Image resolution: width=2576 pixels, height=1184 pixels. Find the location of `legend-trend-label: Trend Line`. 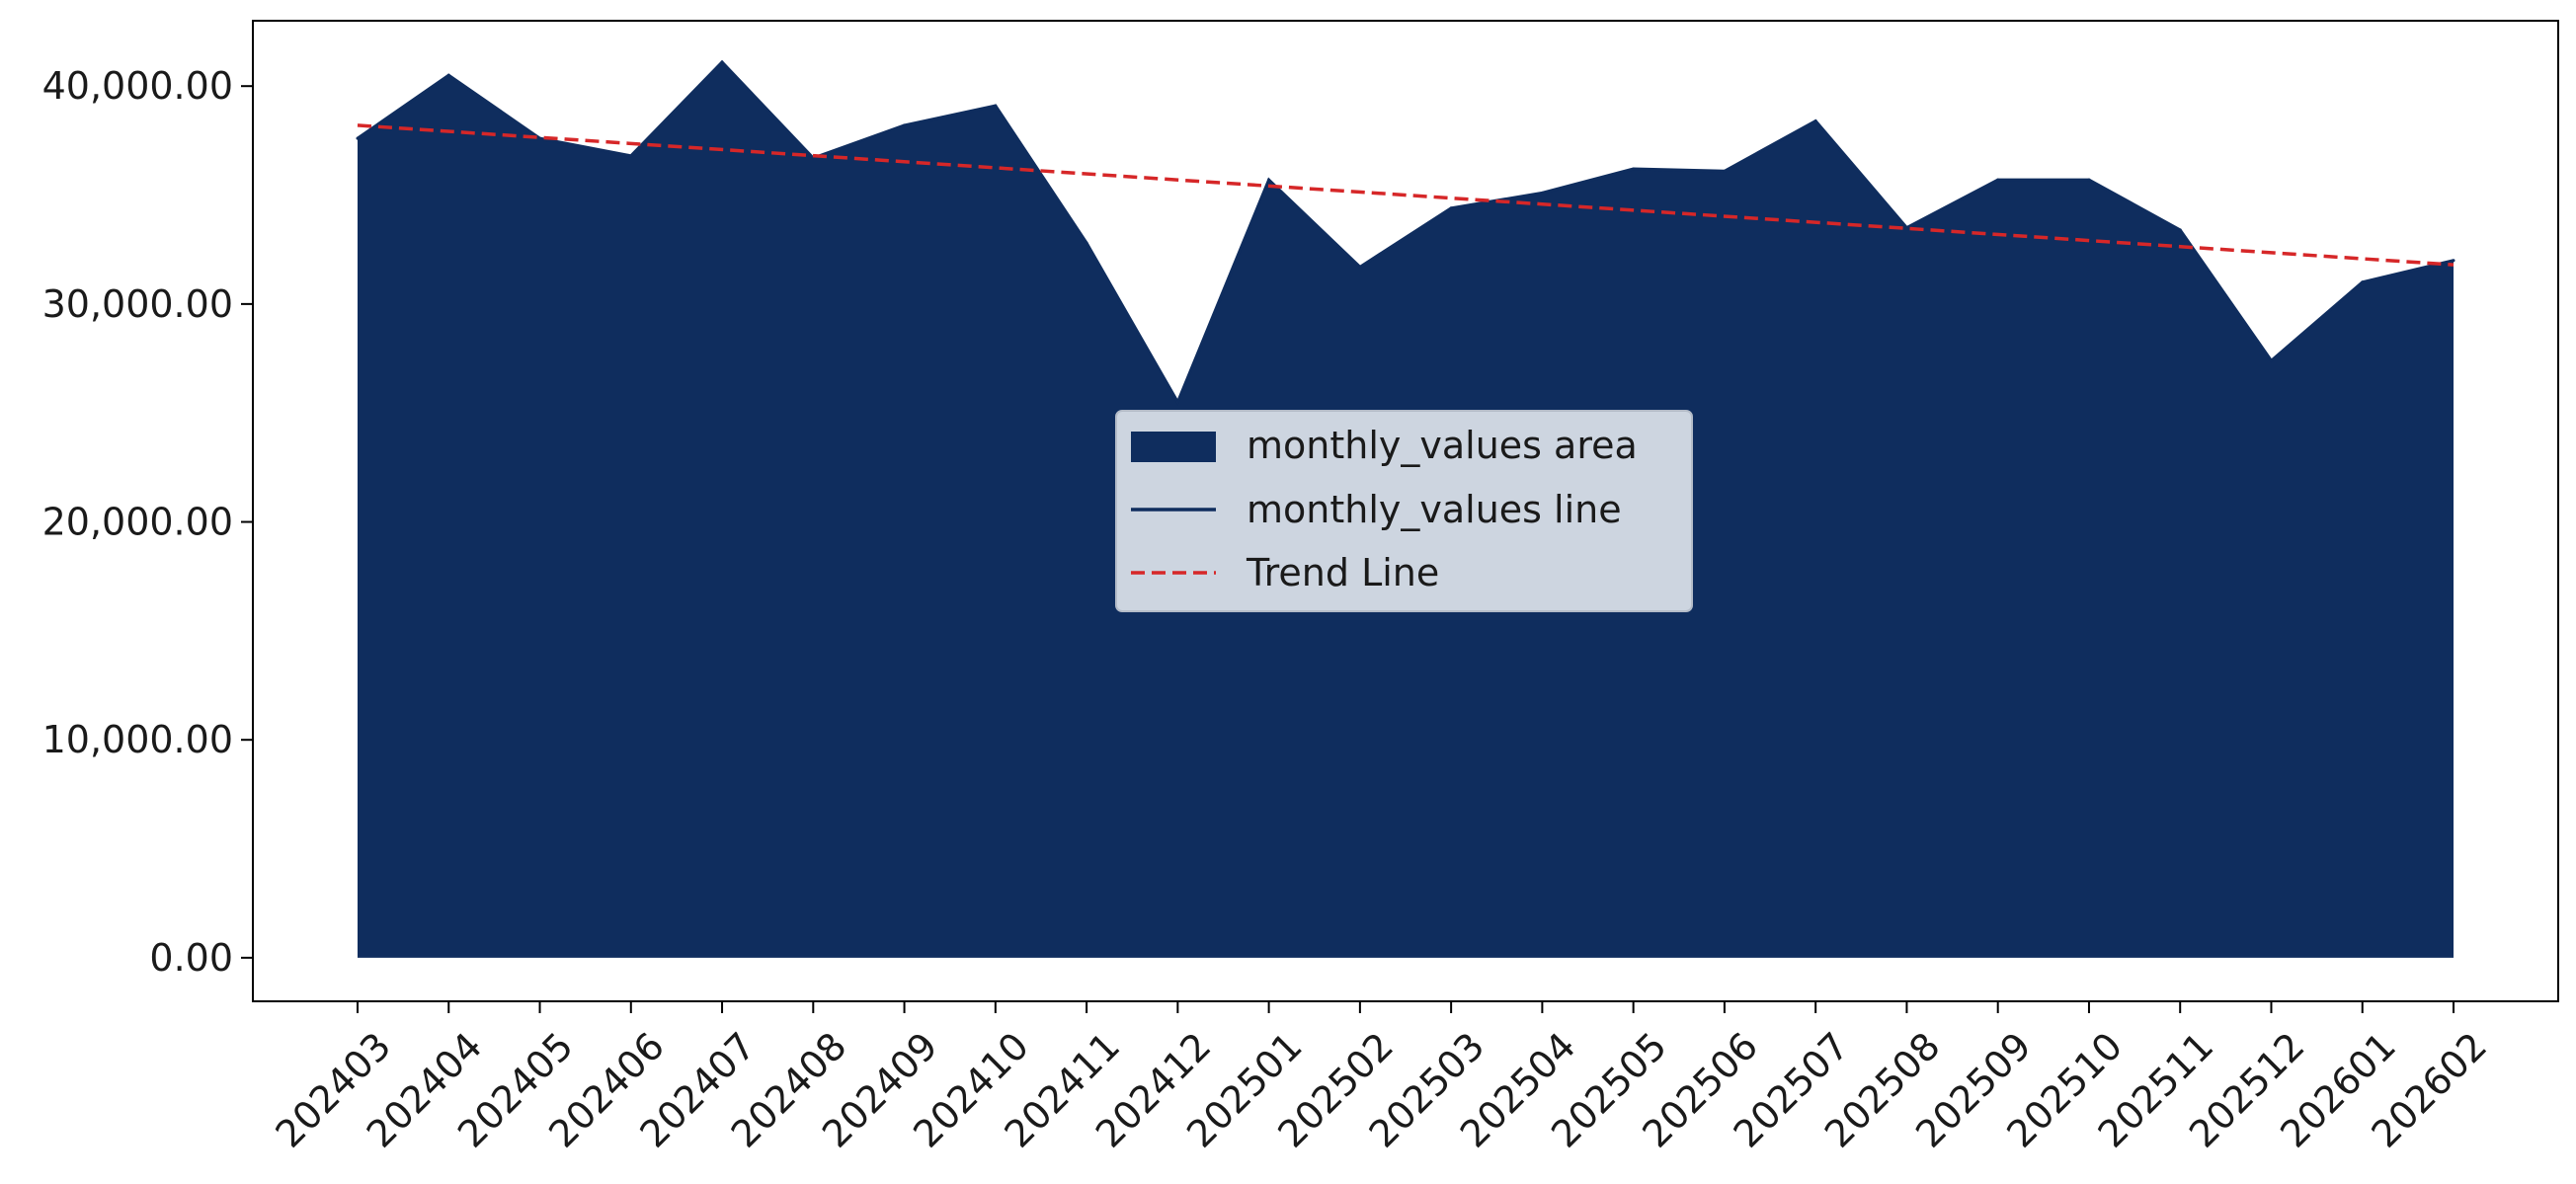

legend-trend-label: Trend Line is located at coordinates (1342, 572).